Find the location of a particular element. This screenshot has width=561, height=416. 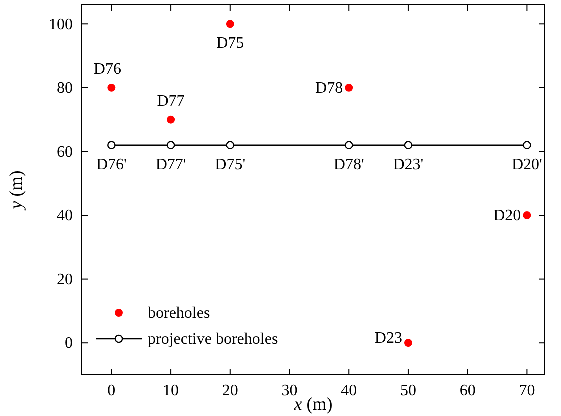

annotation: D75' is located at coordinates (230, 165).